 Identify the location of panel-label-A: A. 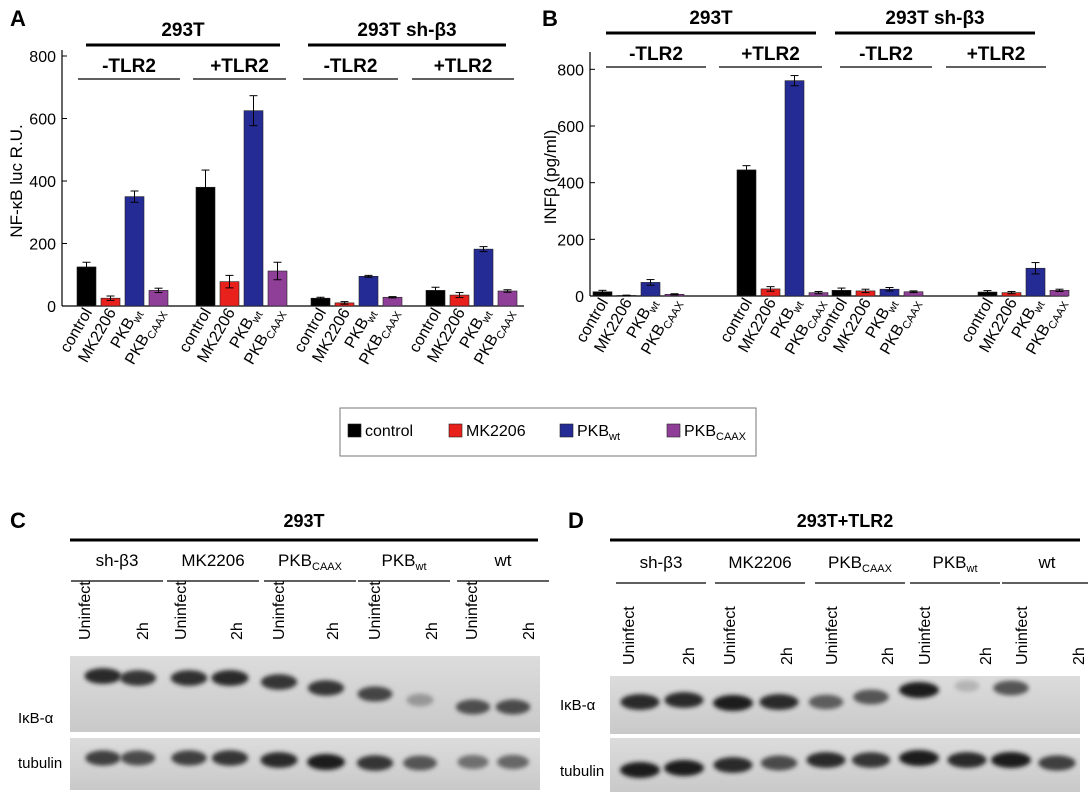
(18, 18).